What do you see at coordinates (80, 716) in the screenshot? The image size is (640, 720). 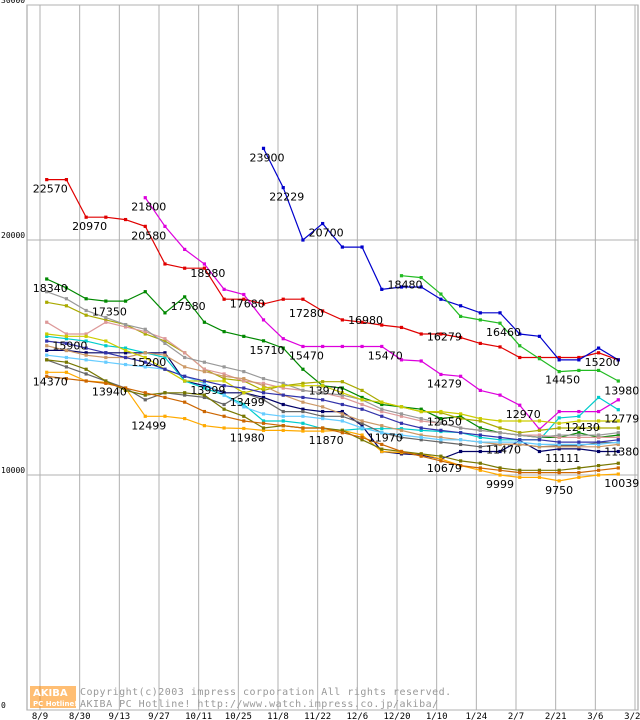 I see `x-tick-label: 8/30` at bounding box center [80, 716].